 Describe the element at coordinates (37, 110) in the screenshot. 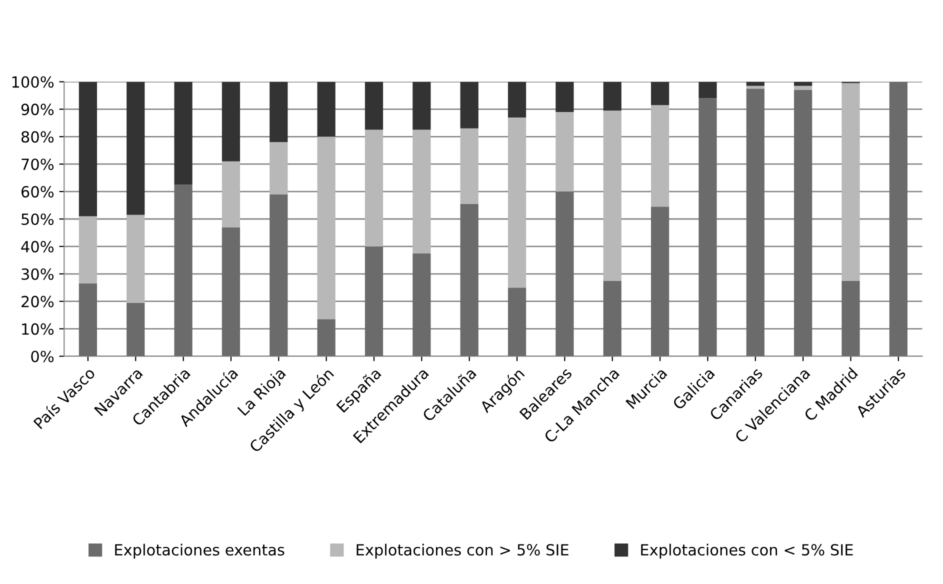

I see `y-tick-label: 90%` at that location.